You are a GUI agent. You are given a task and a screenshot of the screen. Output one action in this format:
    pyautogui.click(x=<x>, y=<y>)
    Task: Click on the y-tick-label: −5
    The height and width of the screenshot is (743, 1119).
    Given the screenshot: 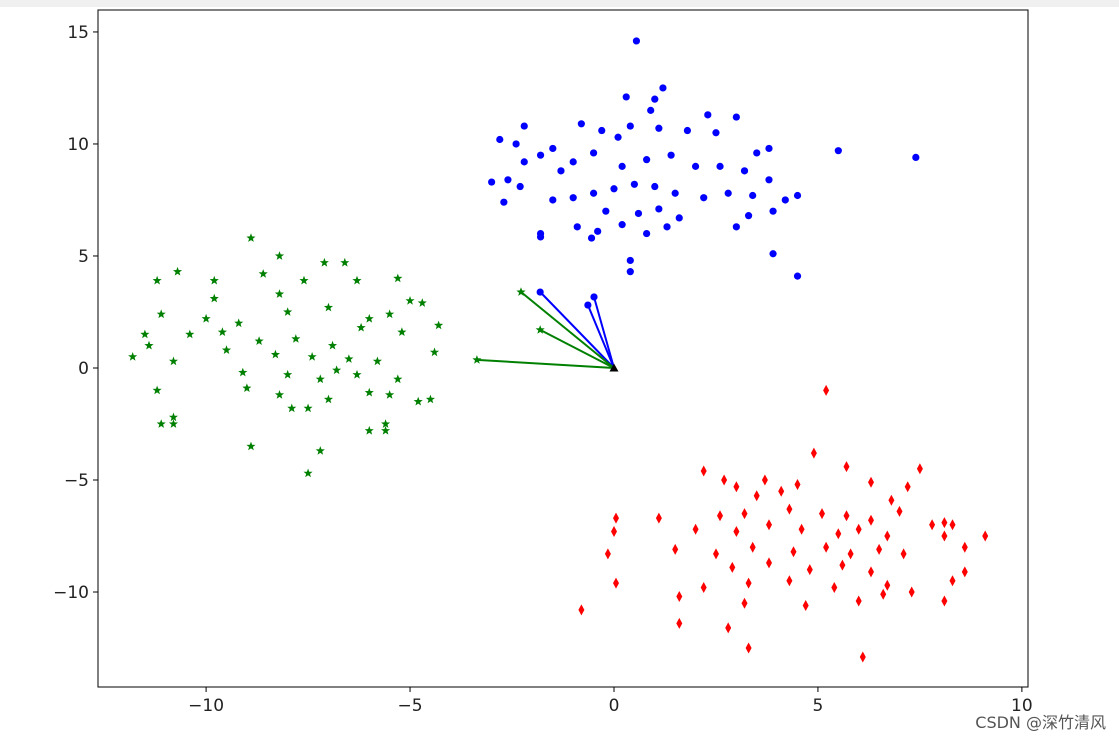 What is the action you would take?
    pyautogui.click(x=76, y=481)
    